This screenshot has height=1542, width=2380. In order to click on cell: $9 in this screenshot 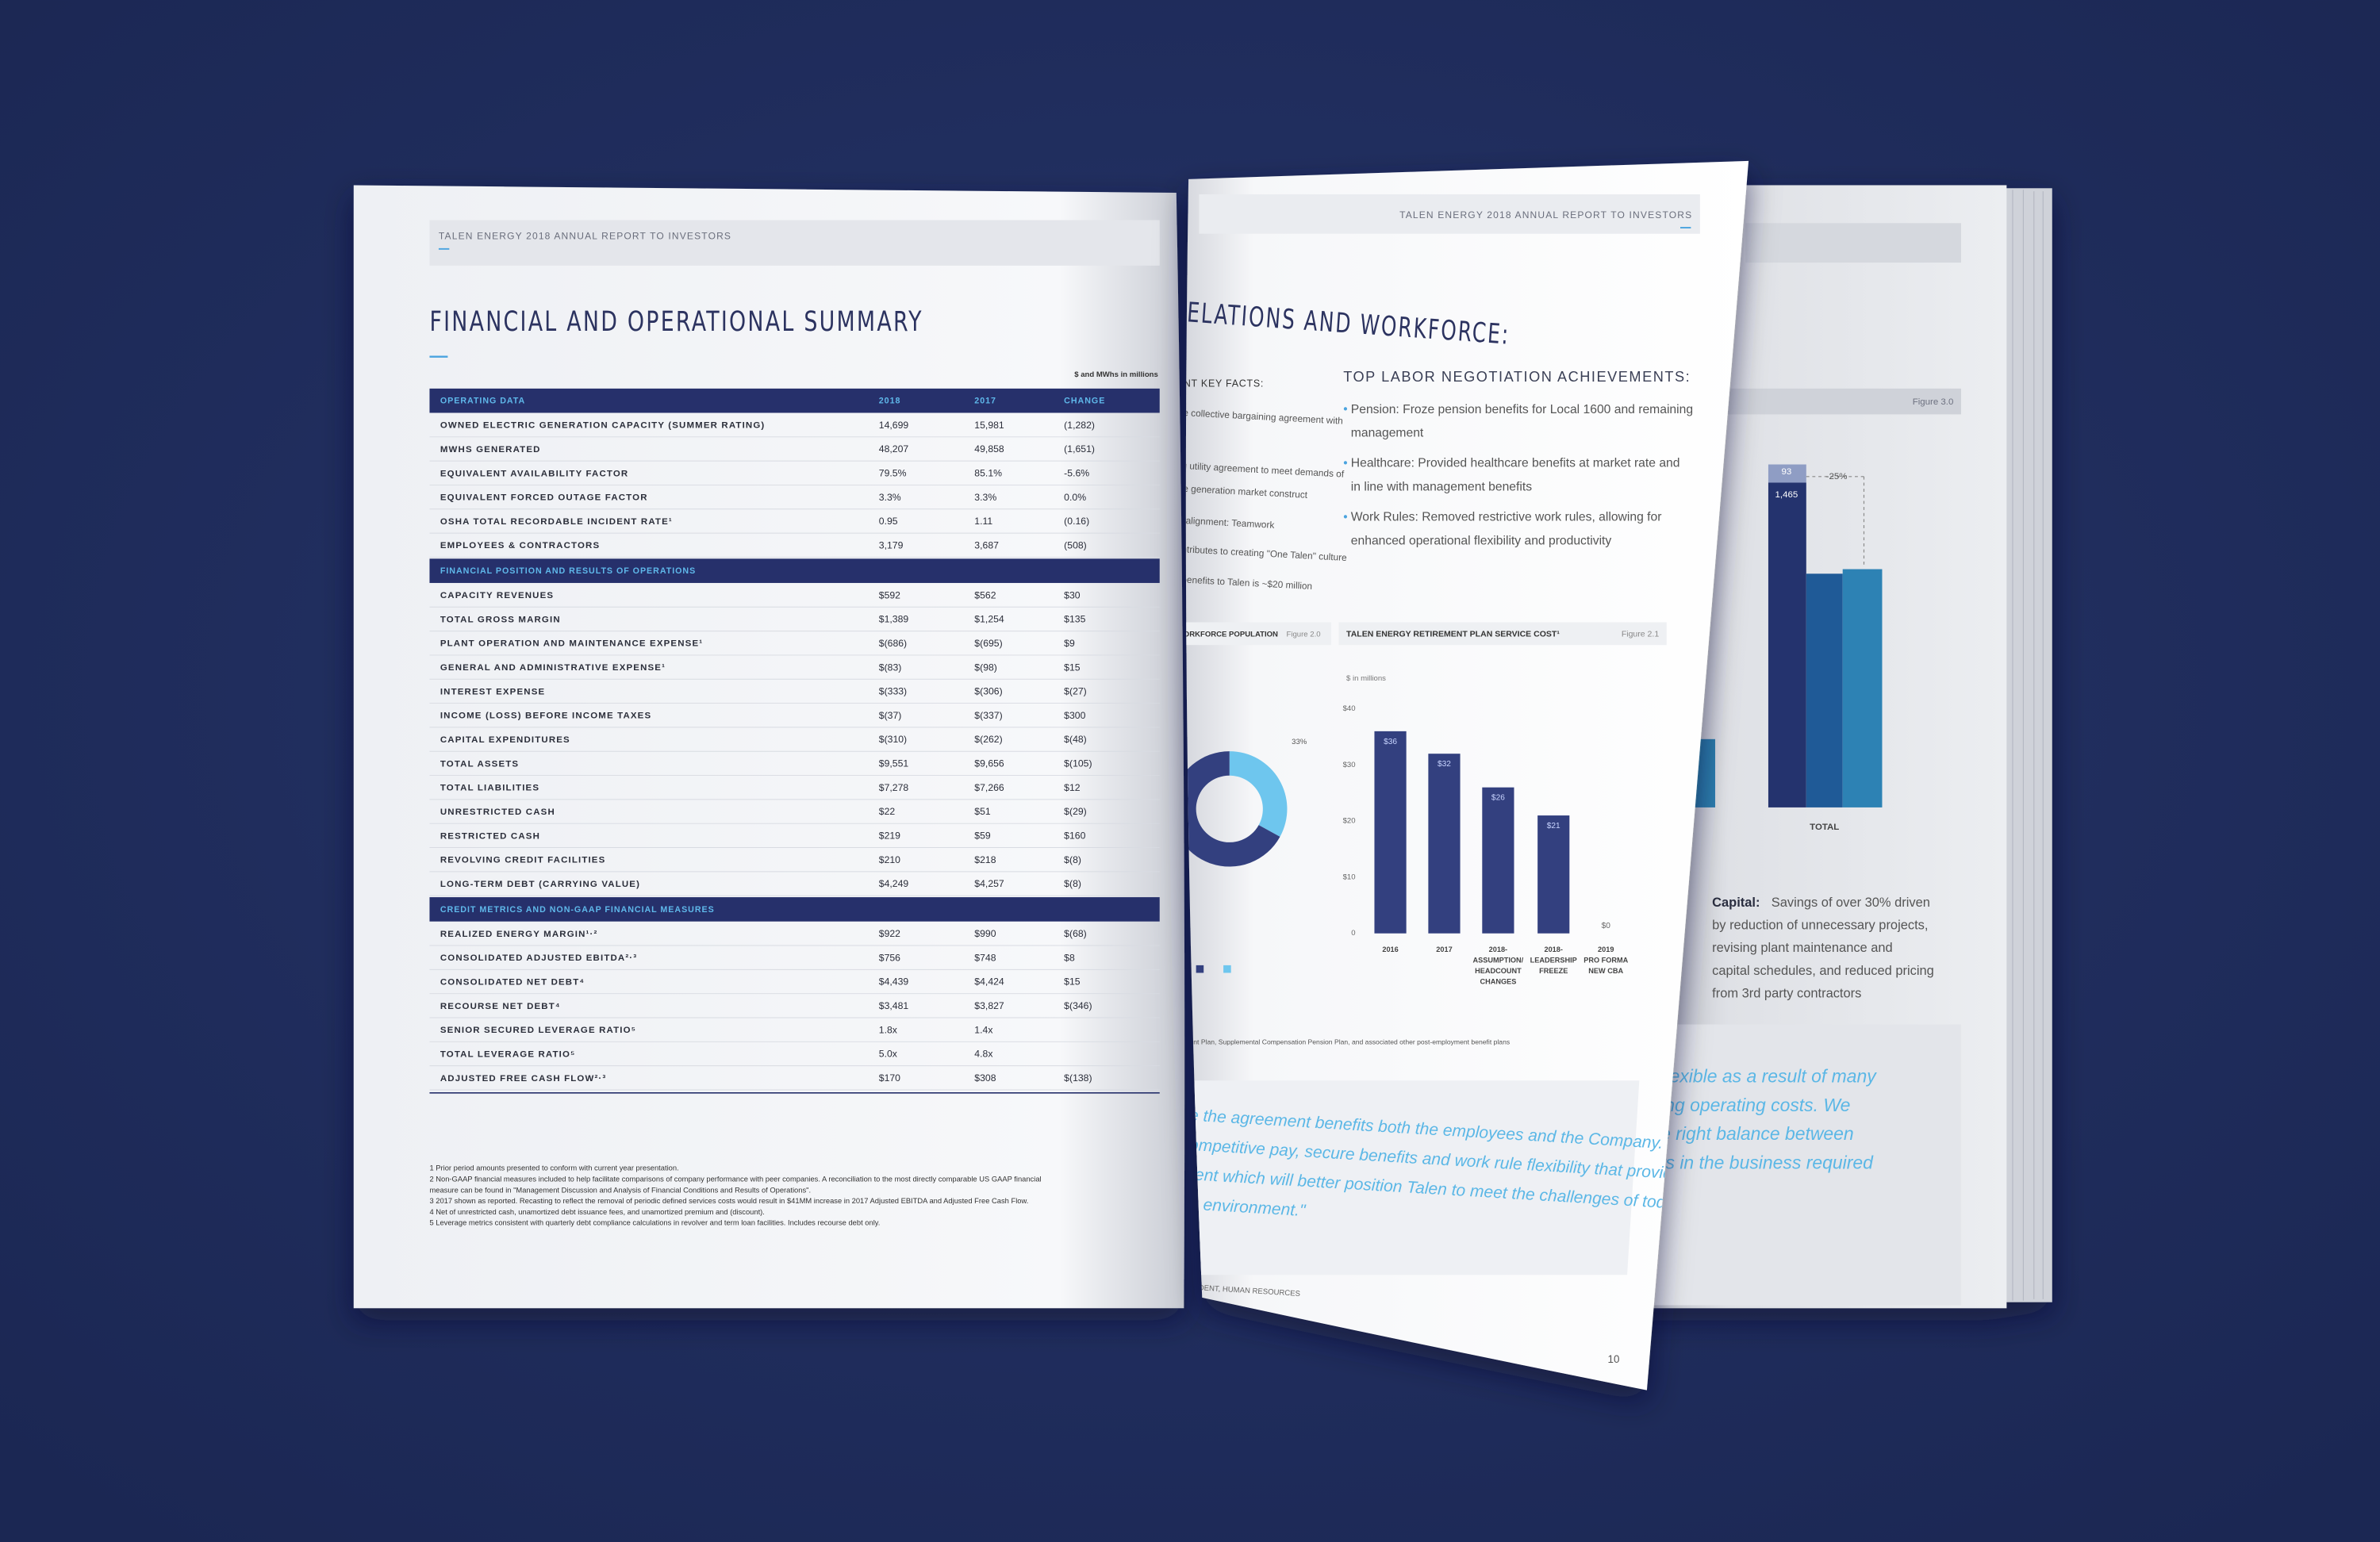, I will do `click(1069, 643)`.